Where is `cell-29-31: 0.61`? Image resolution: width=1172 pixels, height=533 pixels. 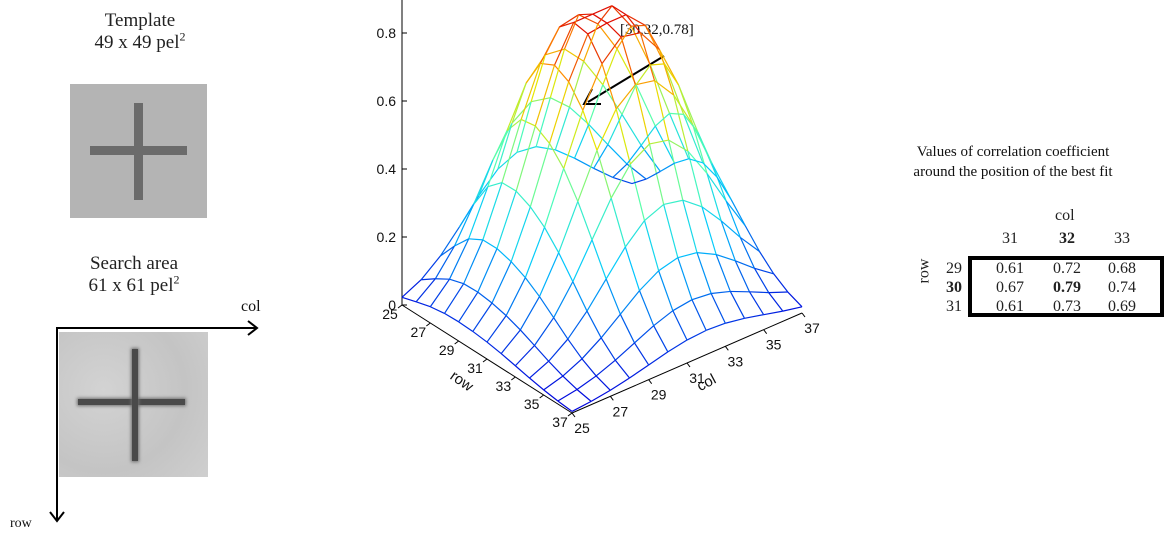
cell-29-31: 0.61 is located at coordinates (1010, 268).